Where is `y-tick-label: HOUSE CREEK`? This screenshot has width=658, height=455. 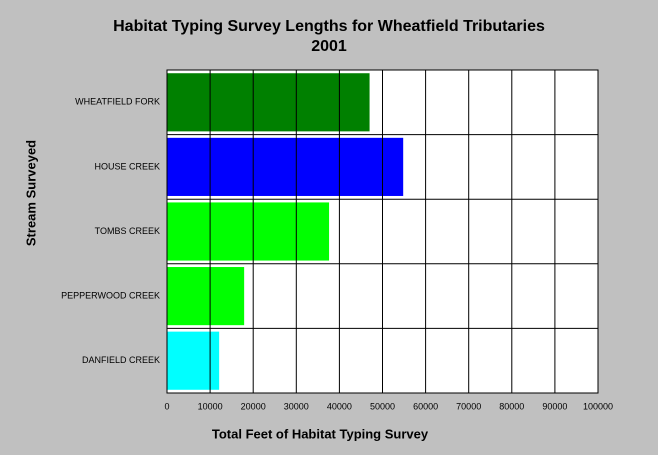 y-tick-label: HOUSE CREEK is located at coordinates (127, 166).